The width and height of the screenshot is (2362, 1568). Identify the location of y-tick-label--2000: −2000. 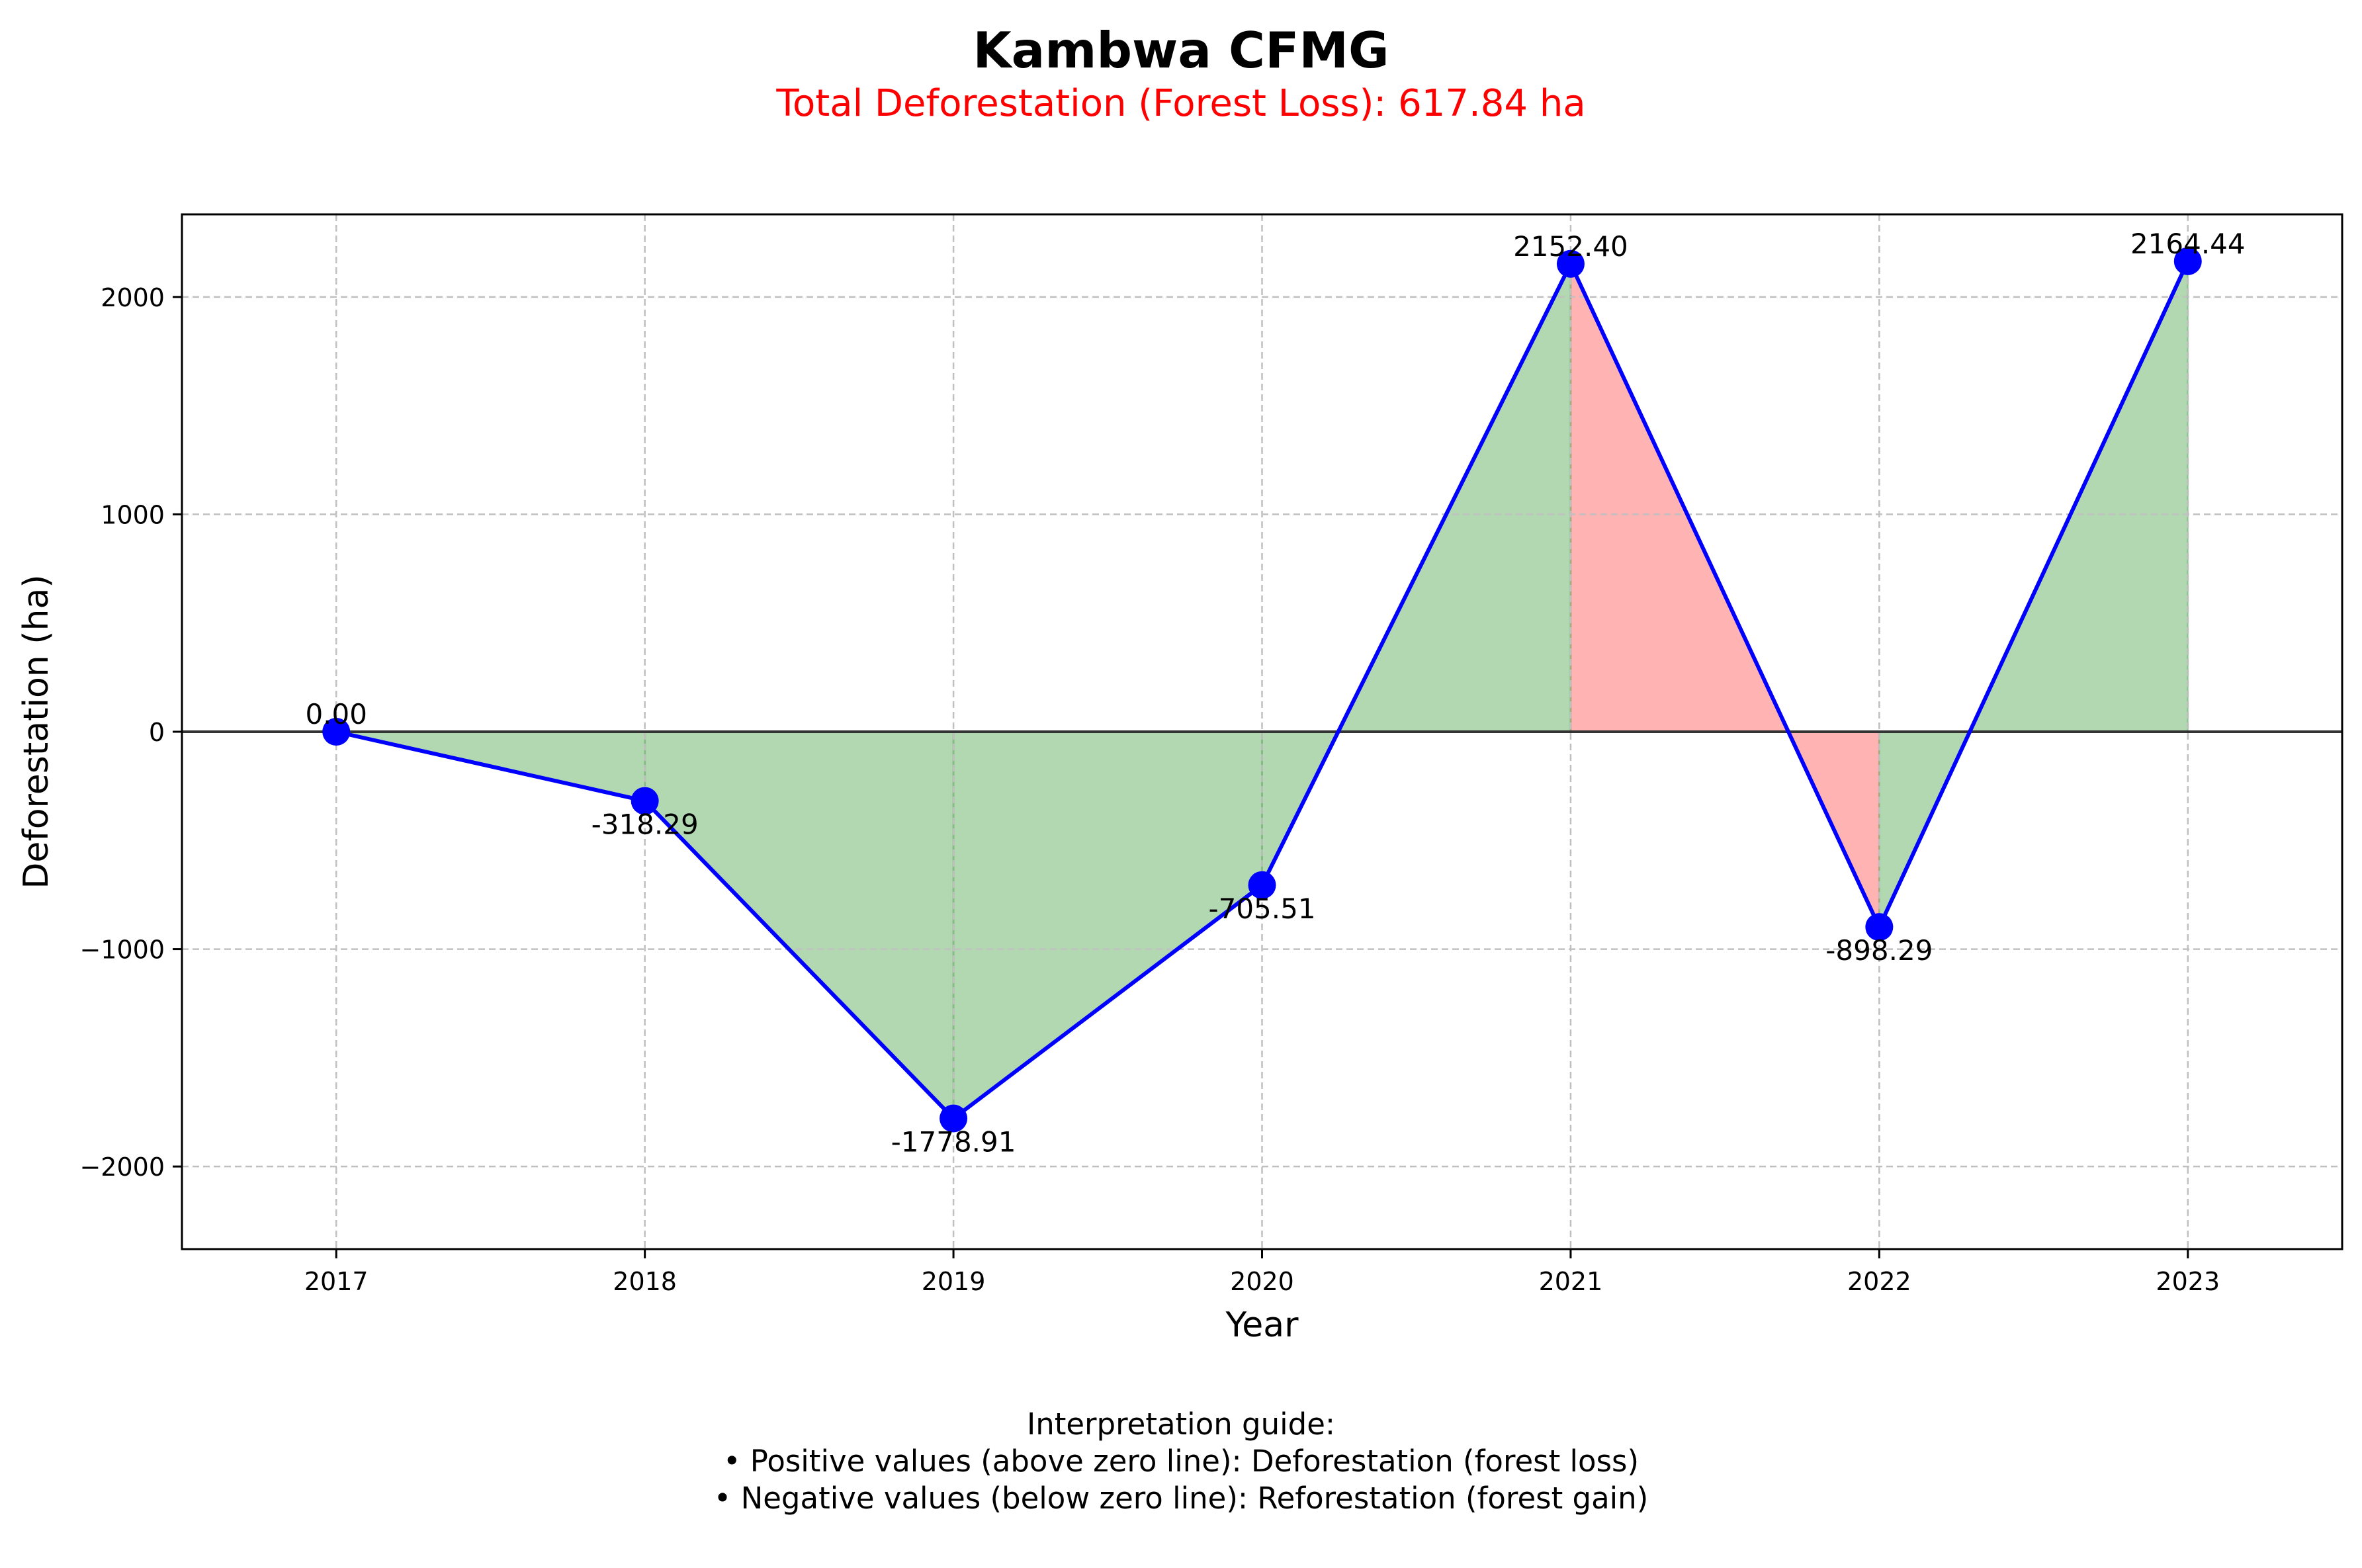
(122, 1167).